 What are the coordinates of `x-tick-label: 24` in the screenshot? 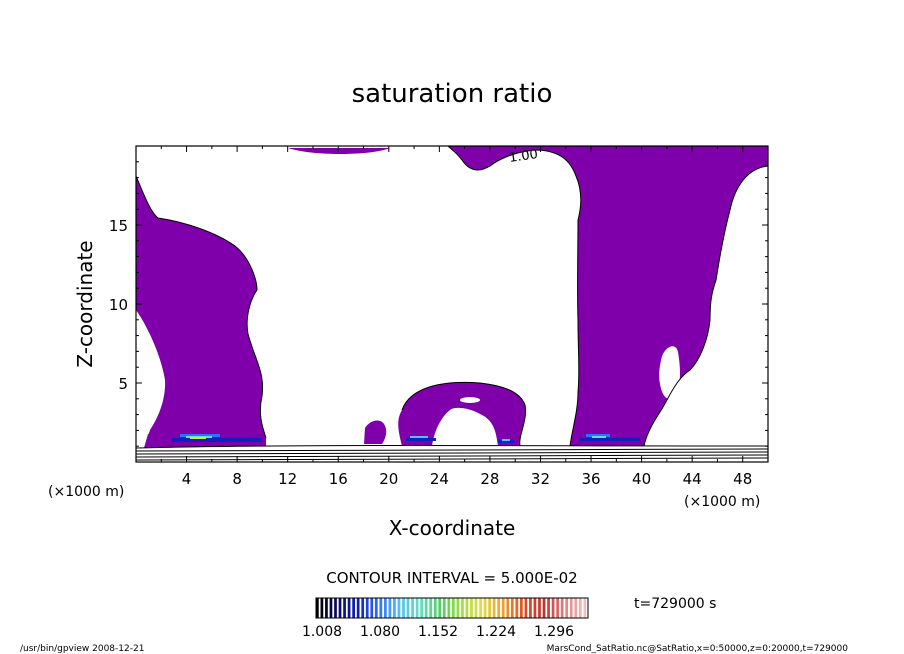 It's located at (439, 479).